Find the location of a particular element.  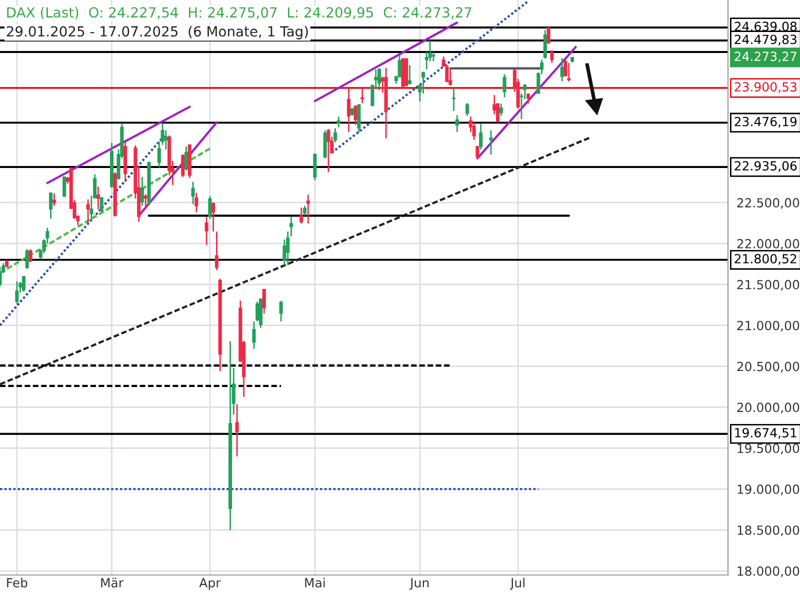

y-tick-label: 20.500,00 is located at coordinates (768, 367).